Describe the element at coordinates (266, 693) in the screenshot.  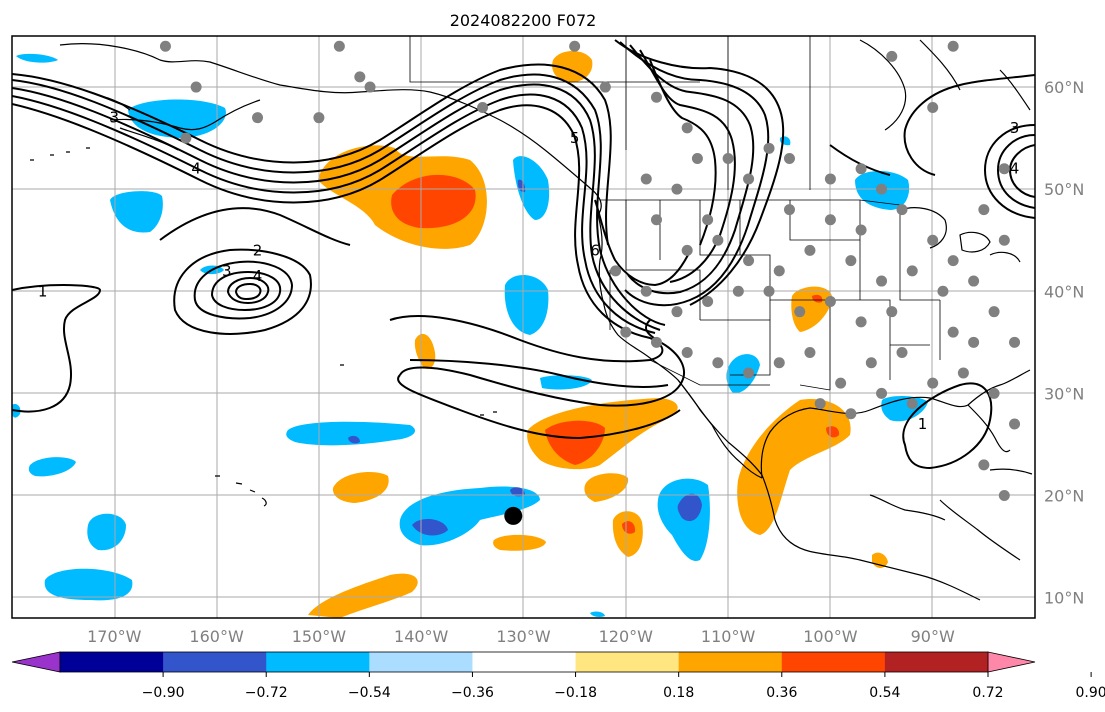
I see `colorbar-tick-label: −0.72` at that location.